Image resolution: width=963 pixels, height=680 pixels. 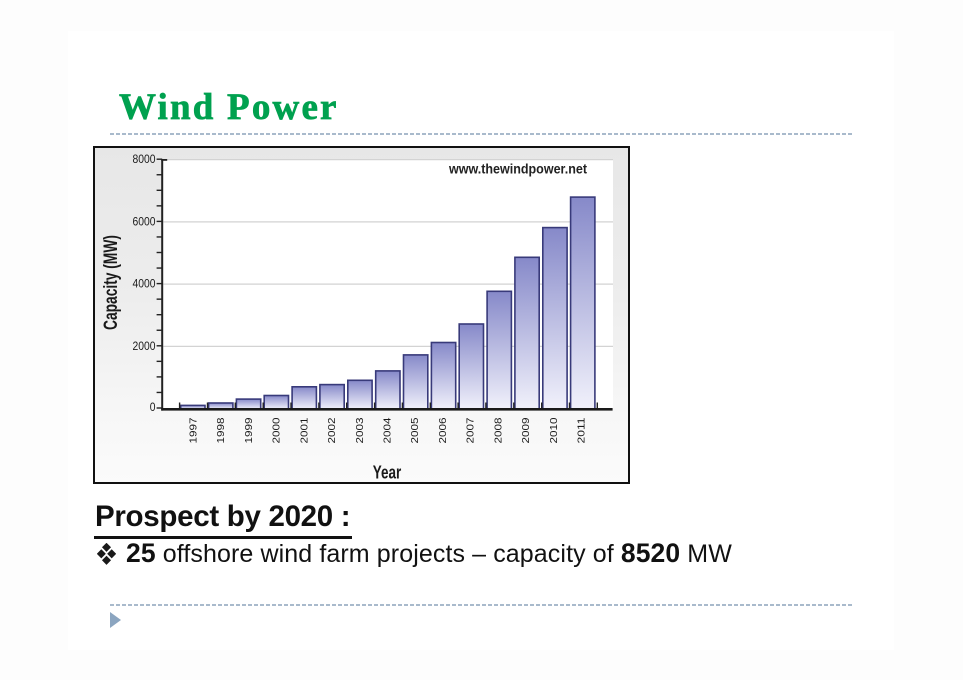 What do you see at coordinates (144, 160) in the screenshot?
I see `svg-text: 8000` at bounding box center [144, 160].